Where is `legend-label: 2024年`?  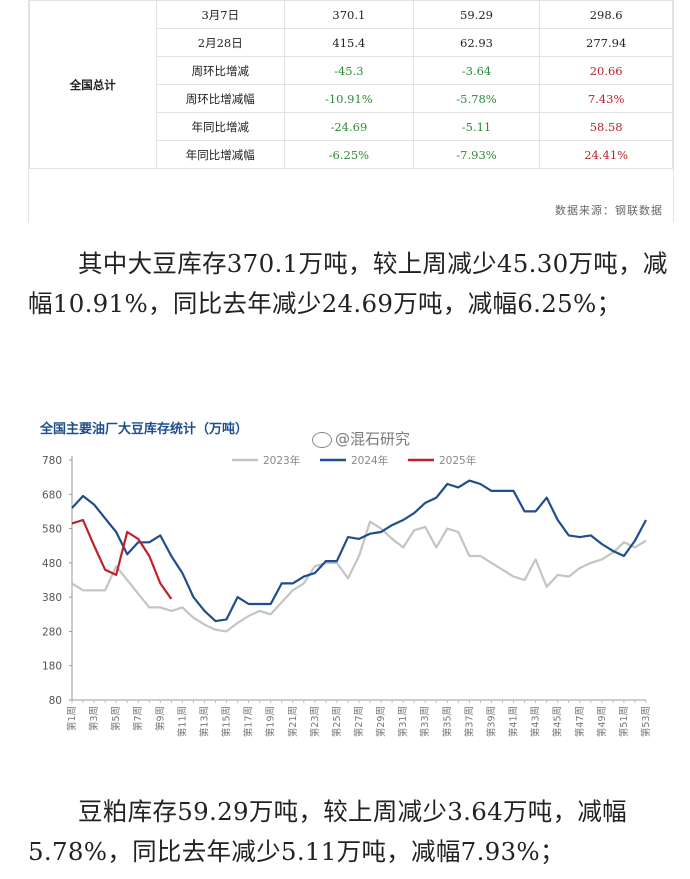
legend-label: 2024年 is located at coordinates (369, 460).